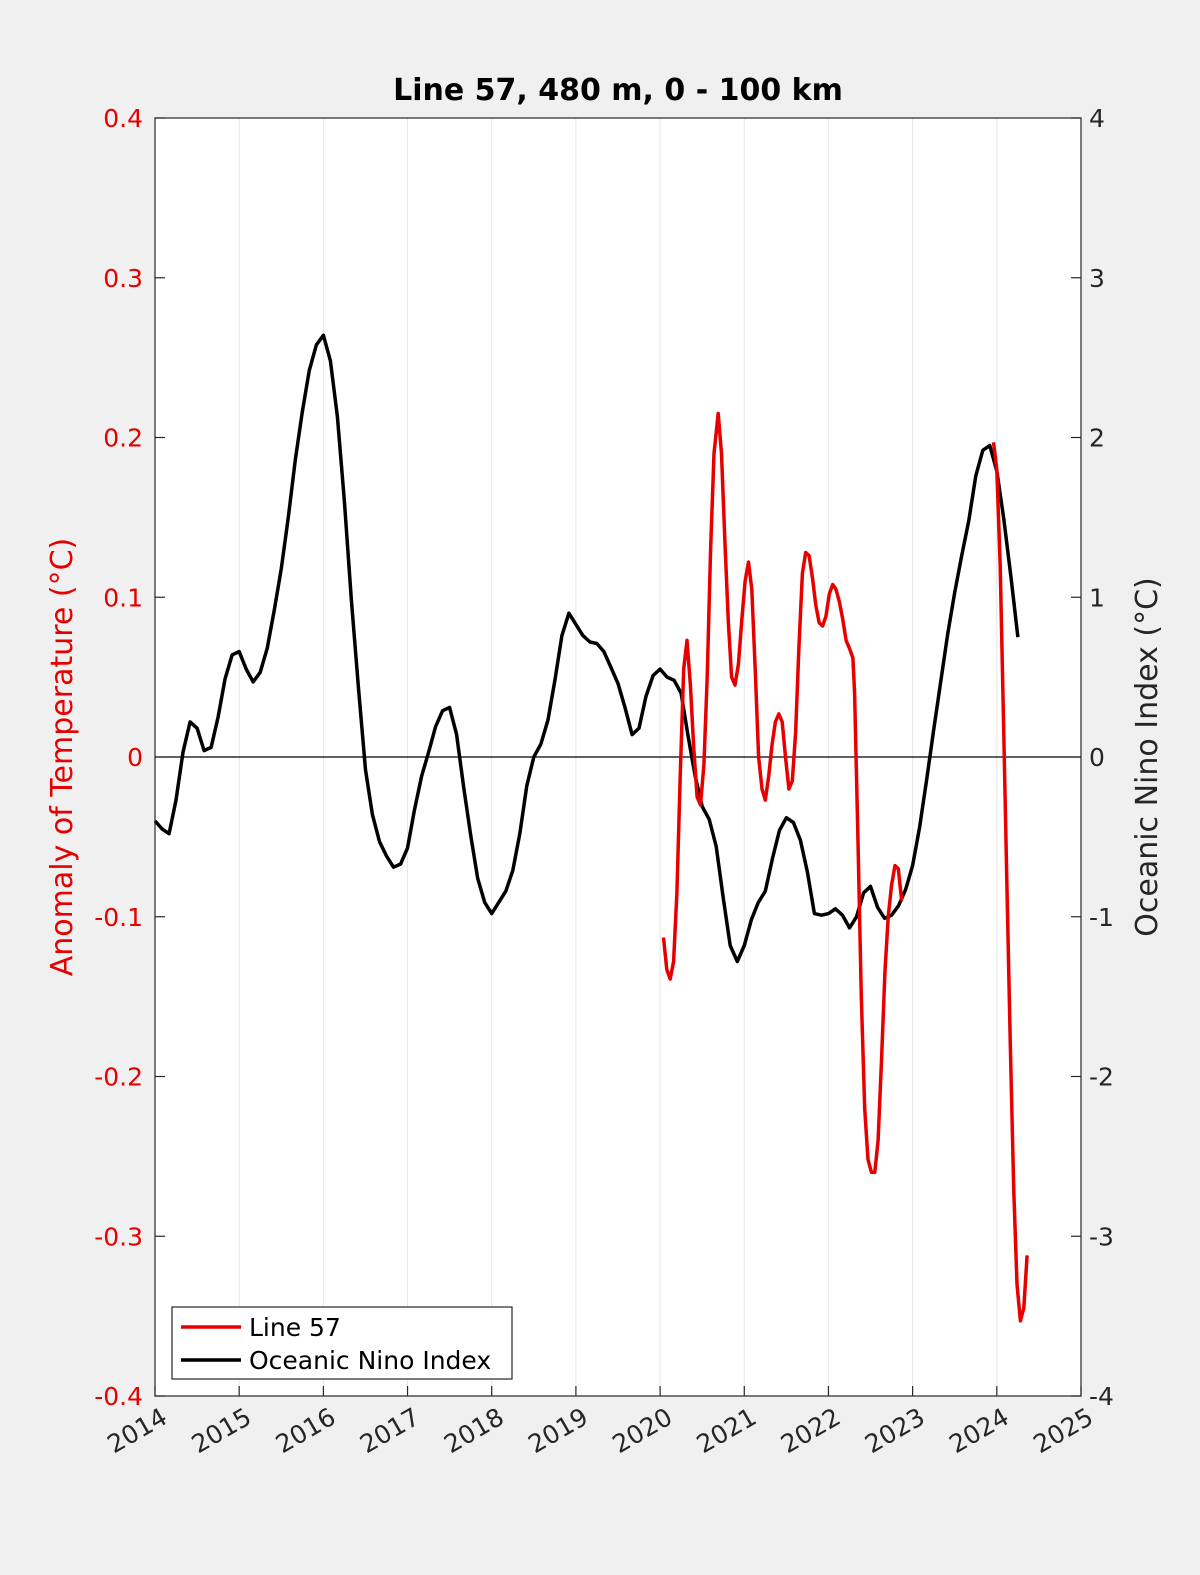 This screenshot has height=1575, width=1200. Describe the element at coordinates (123, 278) in the screenshot. I see `left-tick-label: 0.3` at that location.